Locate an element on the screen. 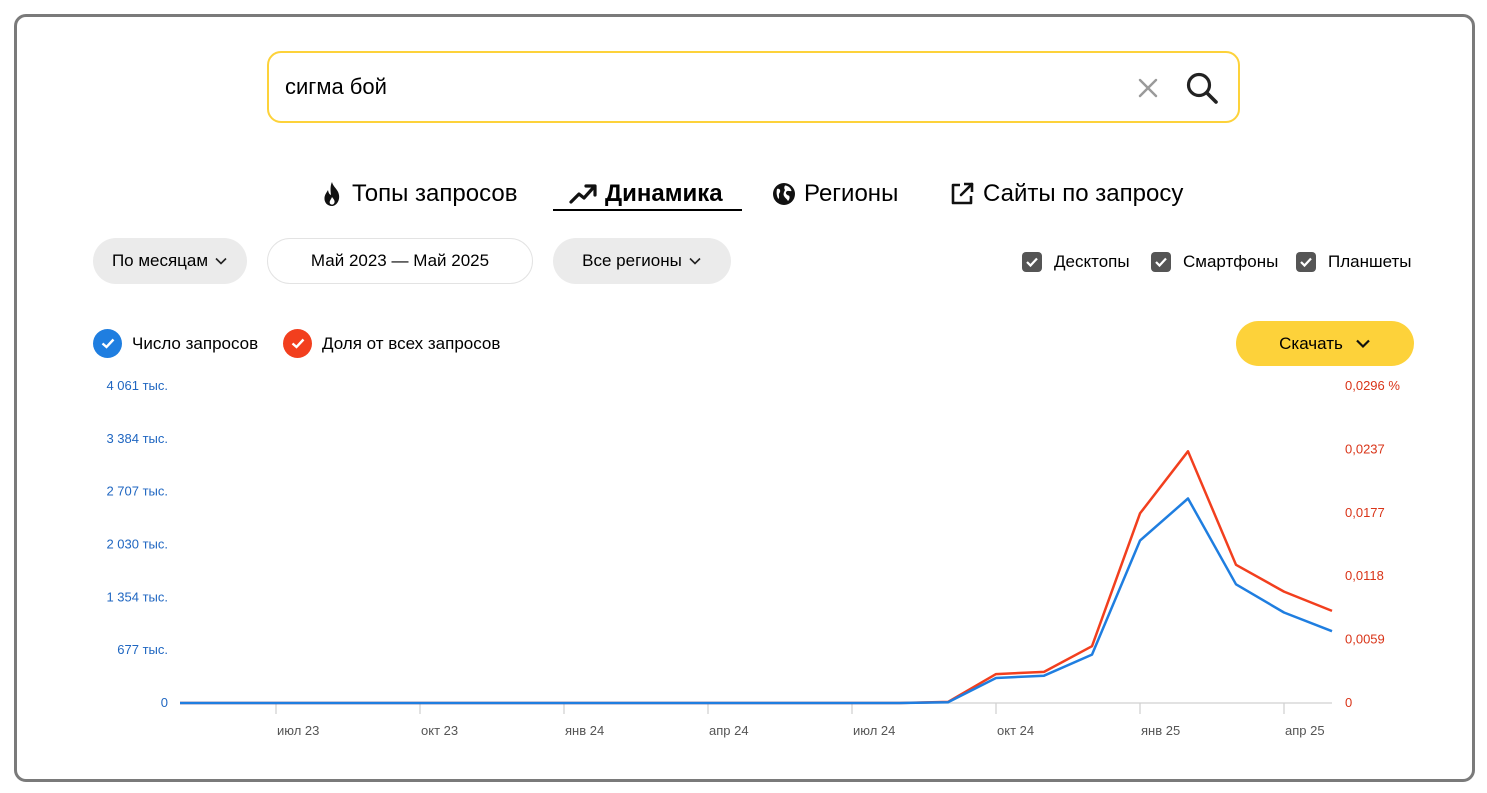  external-link-icon is located at coordinates (962, 193).